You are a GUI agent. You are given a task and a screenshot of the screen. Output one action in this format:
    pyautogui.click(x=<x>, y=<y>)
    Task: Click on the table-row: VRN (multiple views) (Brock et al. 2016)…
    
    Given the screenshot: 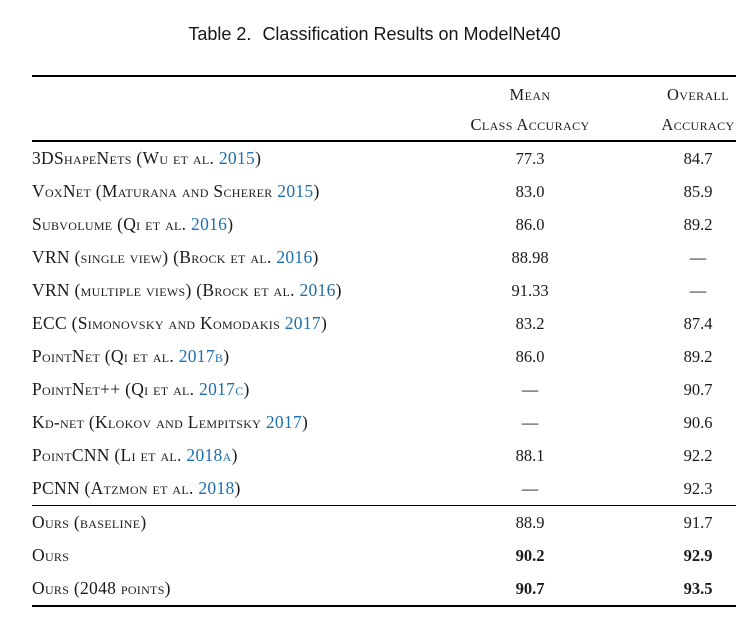 What is the action you would take?
    pyautogui.click(x=384, y=290)
    